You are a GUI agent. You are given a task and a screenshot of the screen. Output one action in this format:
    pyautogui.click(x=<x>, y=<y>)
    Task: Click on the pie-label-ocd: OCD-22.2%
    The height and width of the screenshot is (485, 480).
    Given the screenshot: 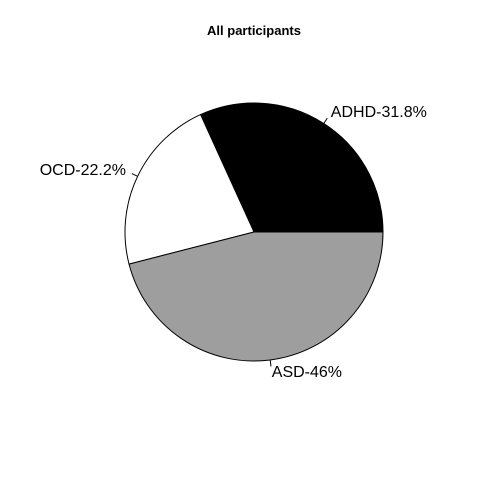 What is the action you would take?
    pyautogui.click(x=83, y=170)
    